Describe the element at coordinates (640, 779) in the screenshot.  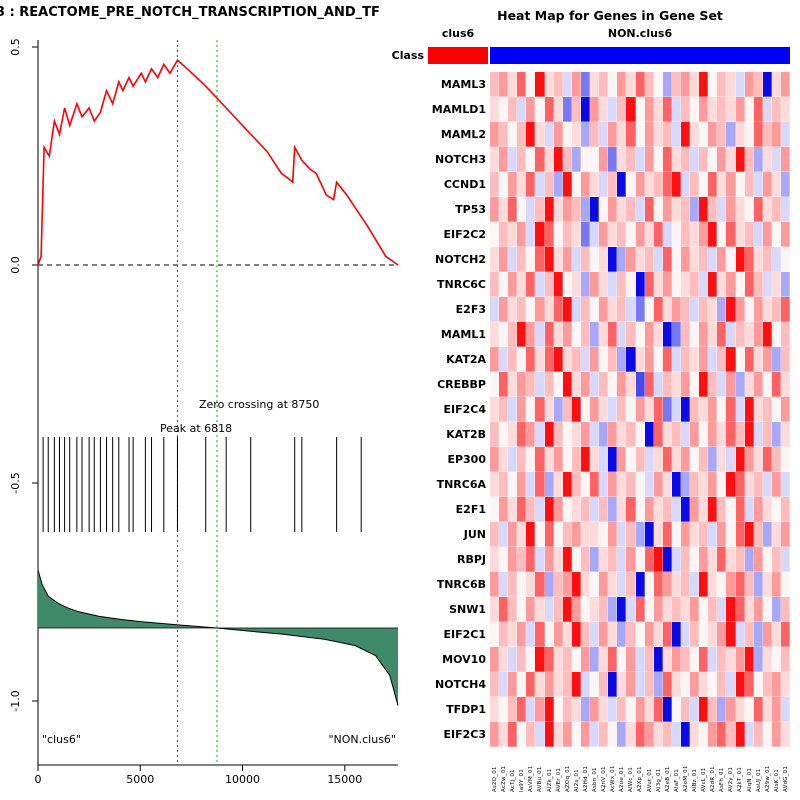
I see `sample-label: A2Xp_01` at that location.